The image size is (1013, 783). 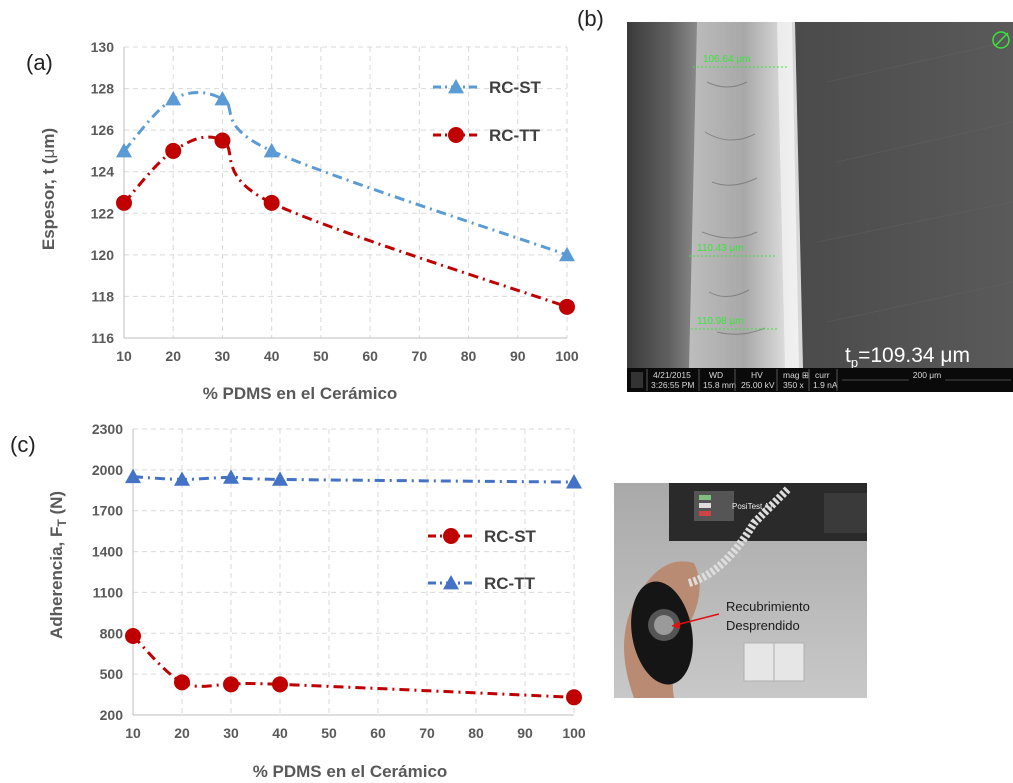 I want to click on y-tick-label: 2000, so click(x=107, y=470).